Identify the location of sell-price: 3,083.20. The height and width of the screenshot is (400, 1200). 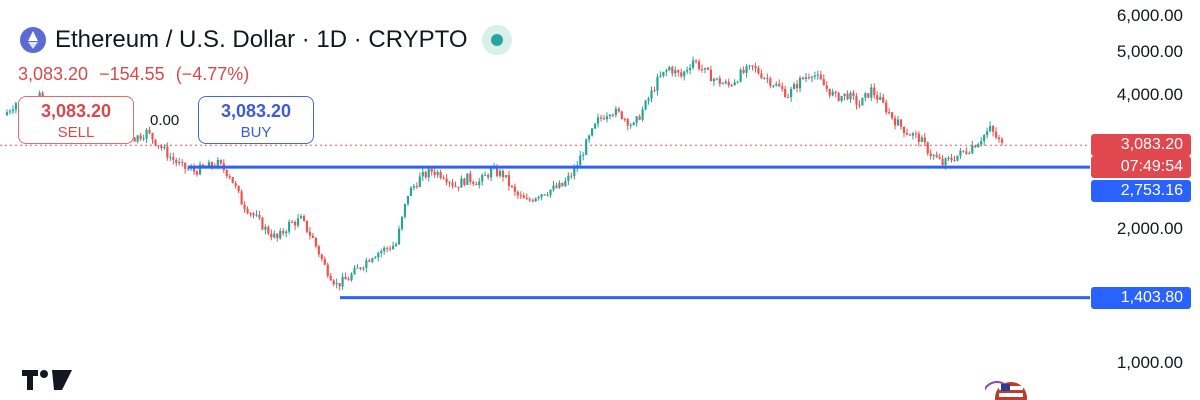
(76, 111).